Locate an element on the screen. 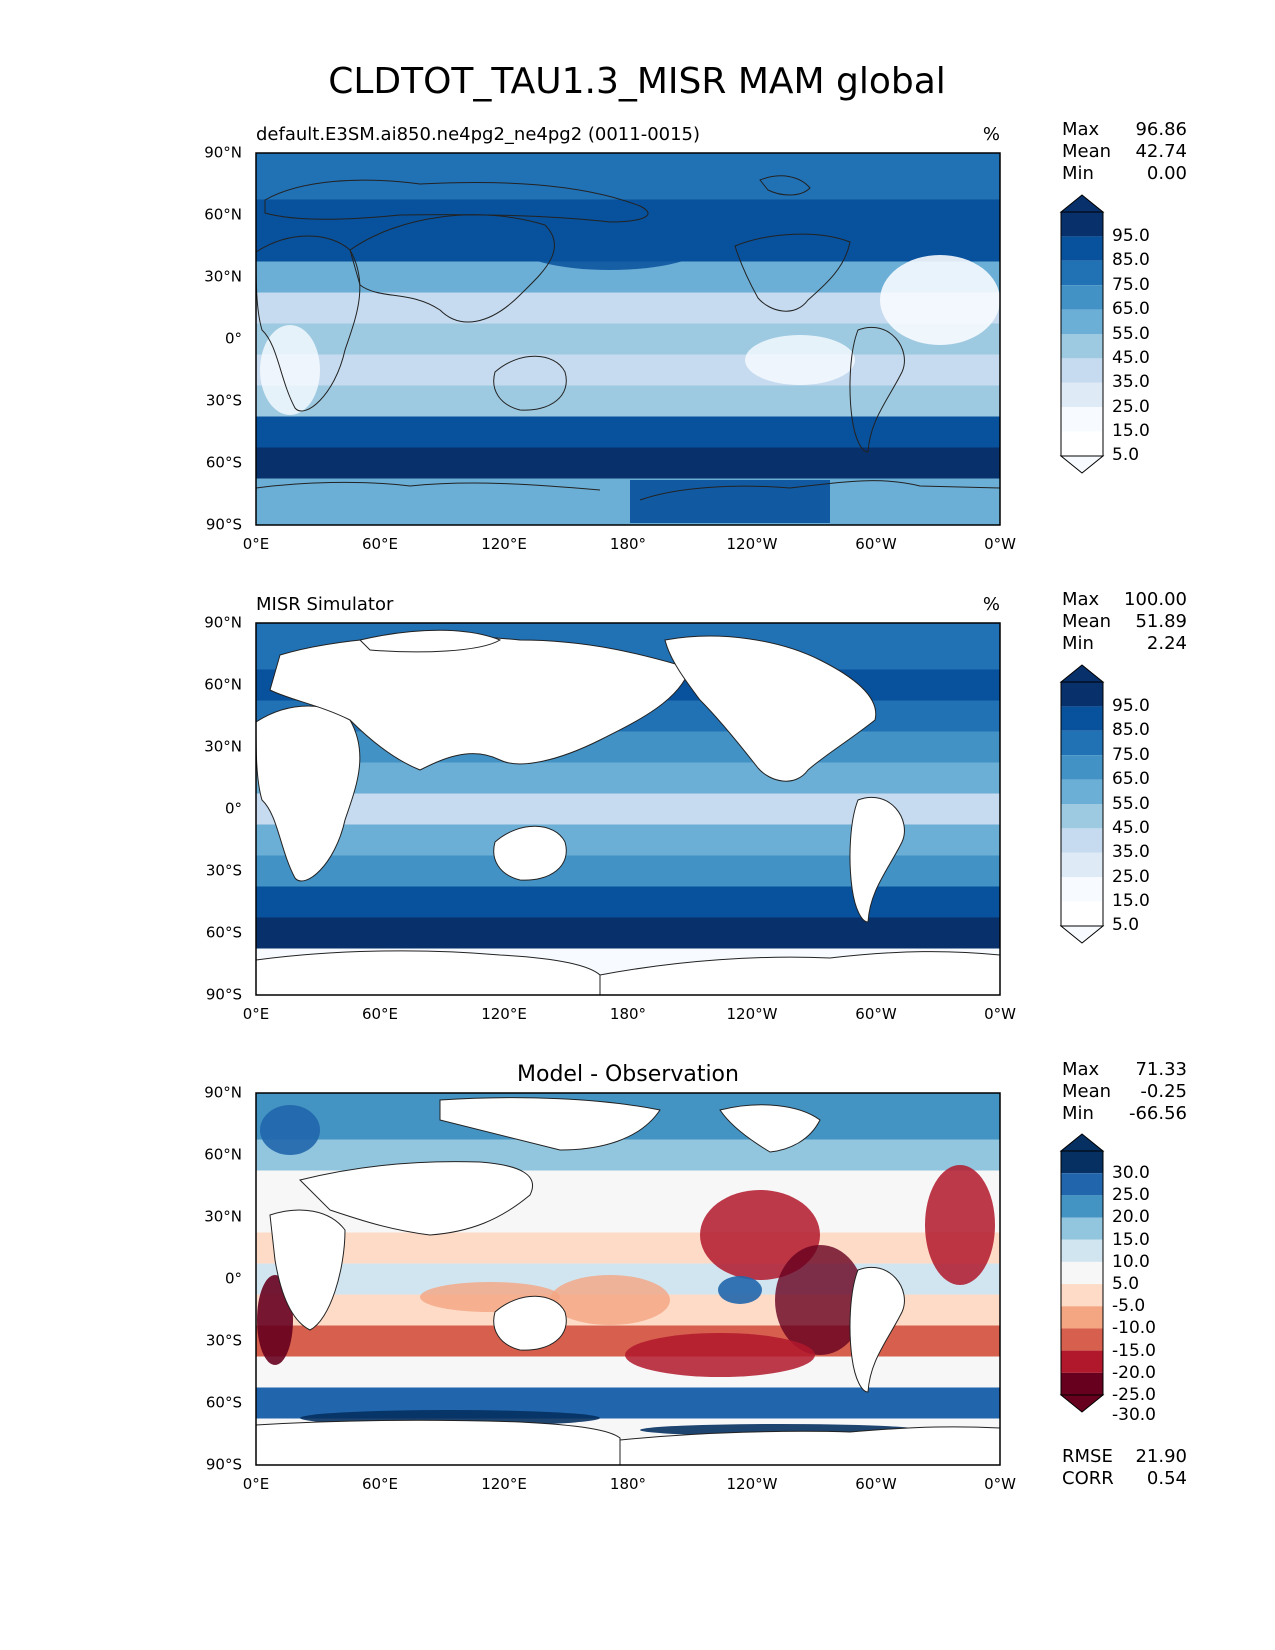 The image size is (1275, 1650). colorbar-level-label: -5.0 is located at coordinates (1128, 1306).